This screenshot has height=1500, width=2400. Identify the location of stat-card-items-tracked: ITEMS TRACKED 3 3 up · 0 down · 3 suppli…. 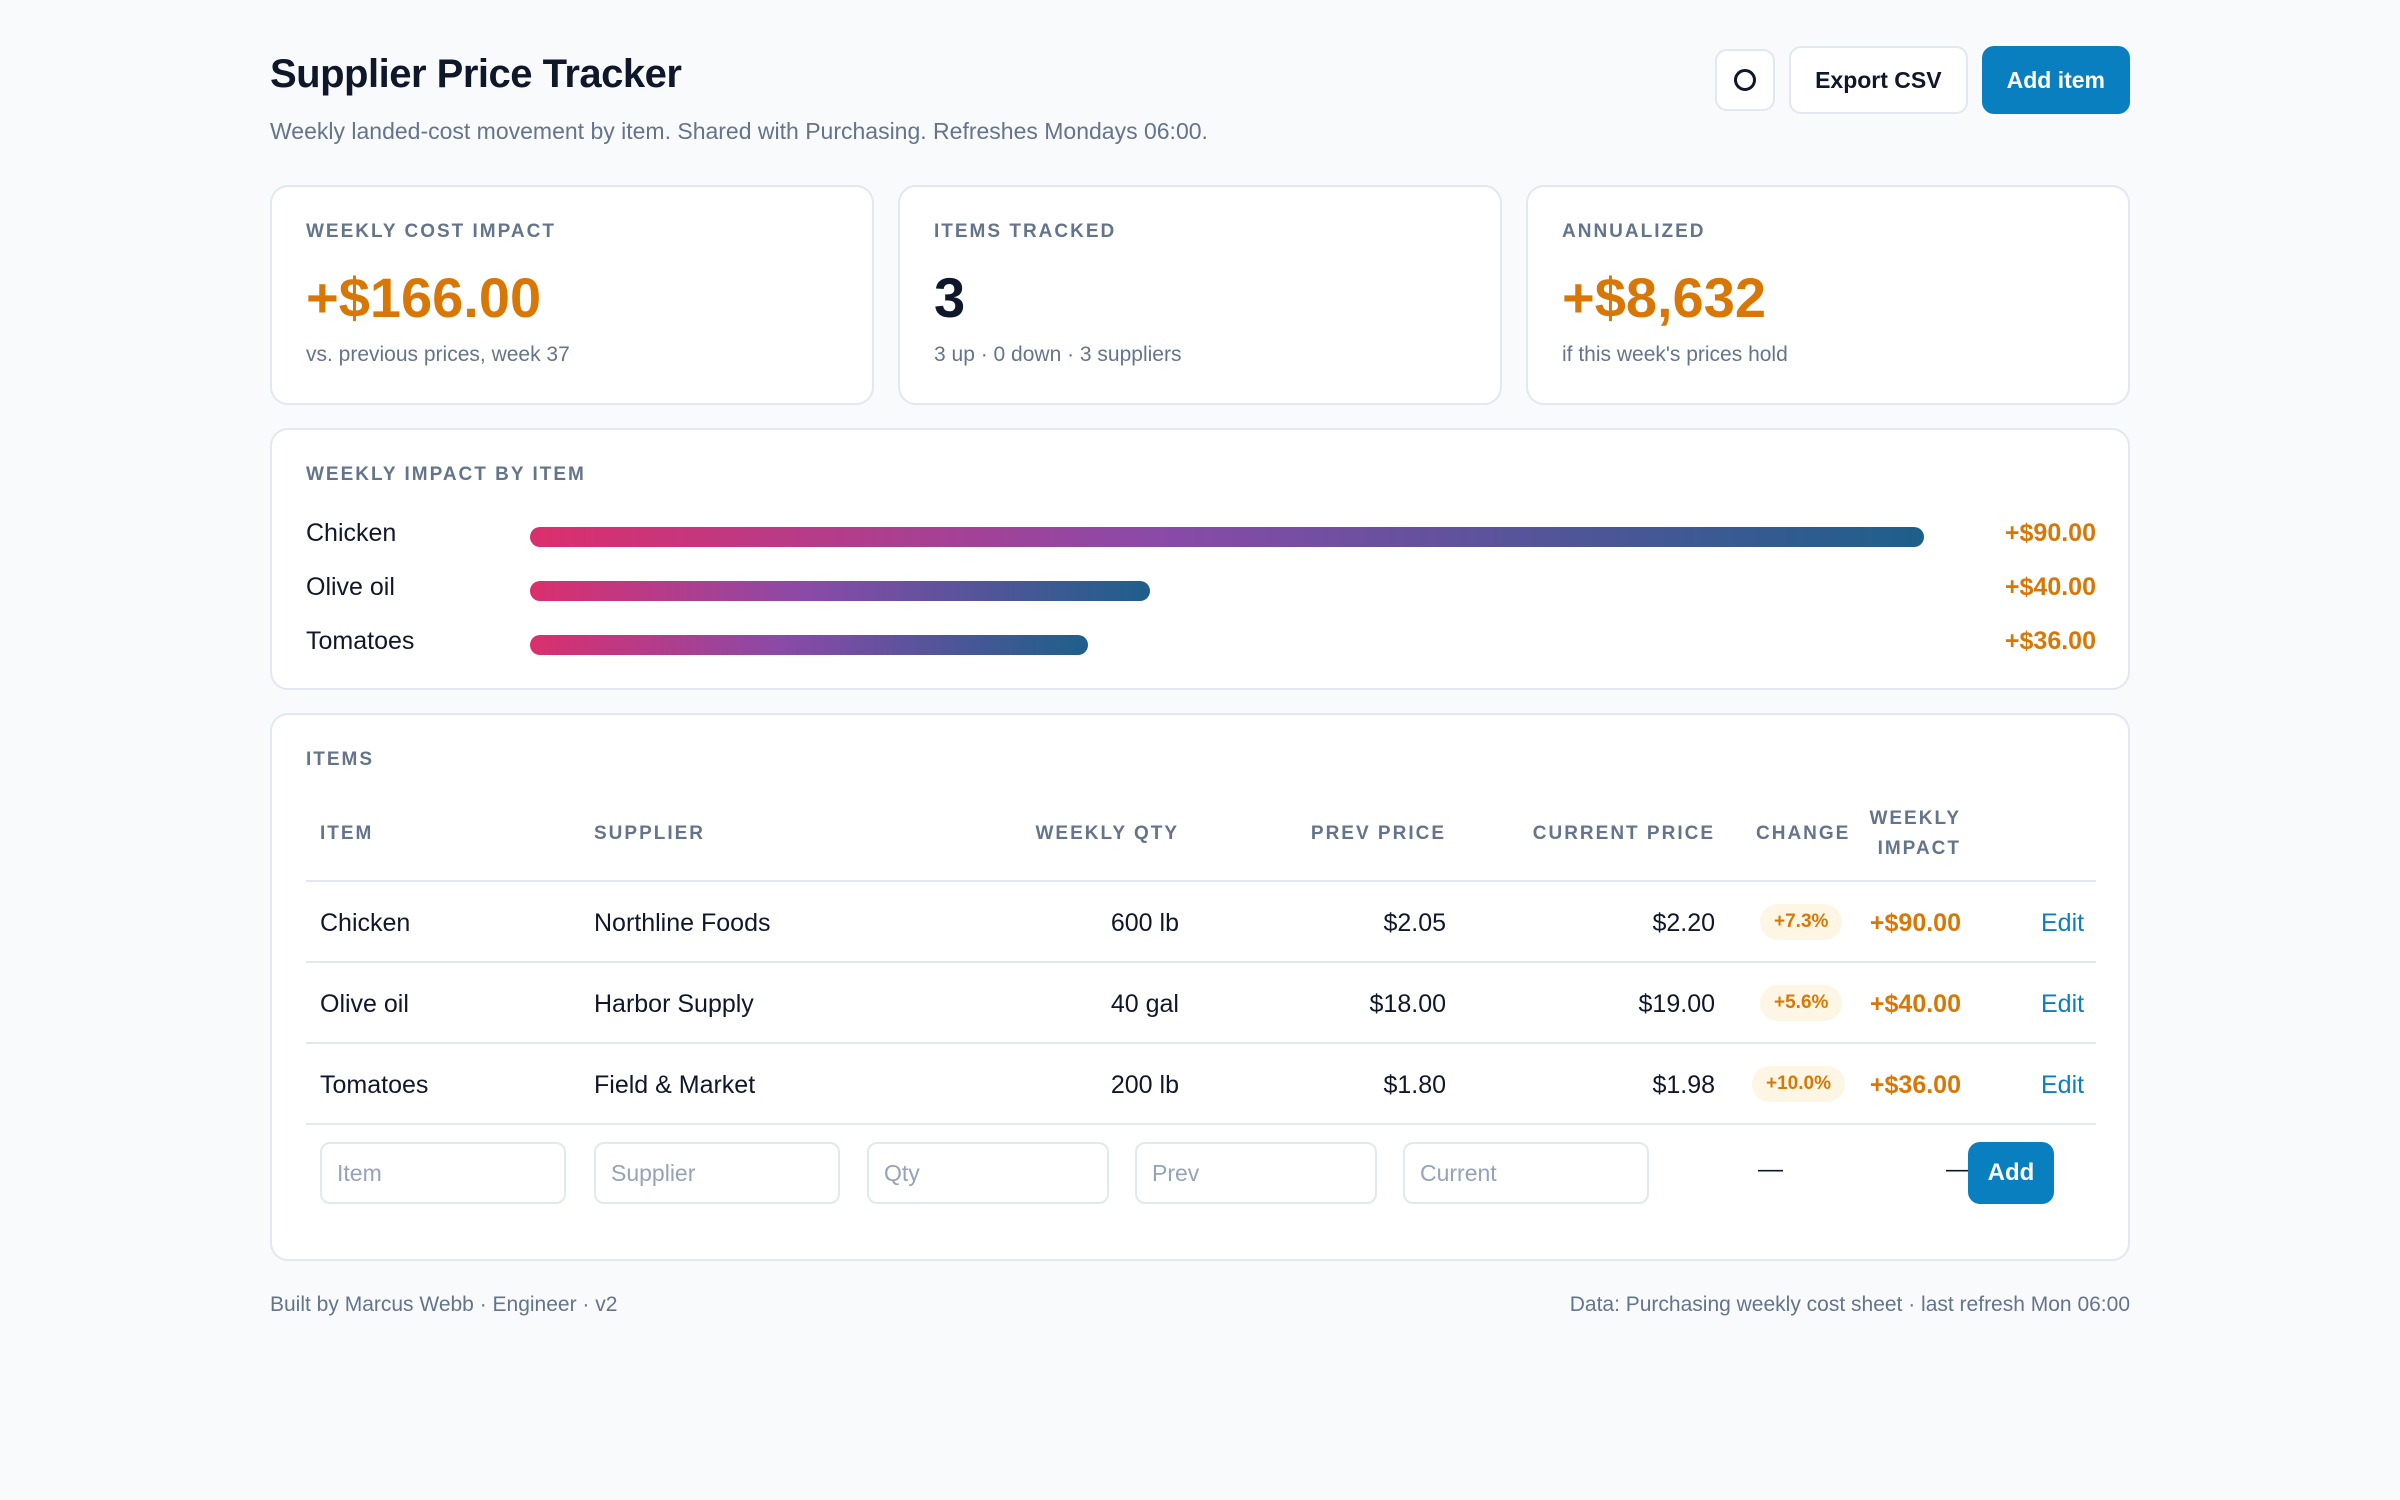
(1200, 295).